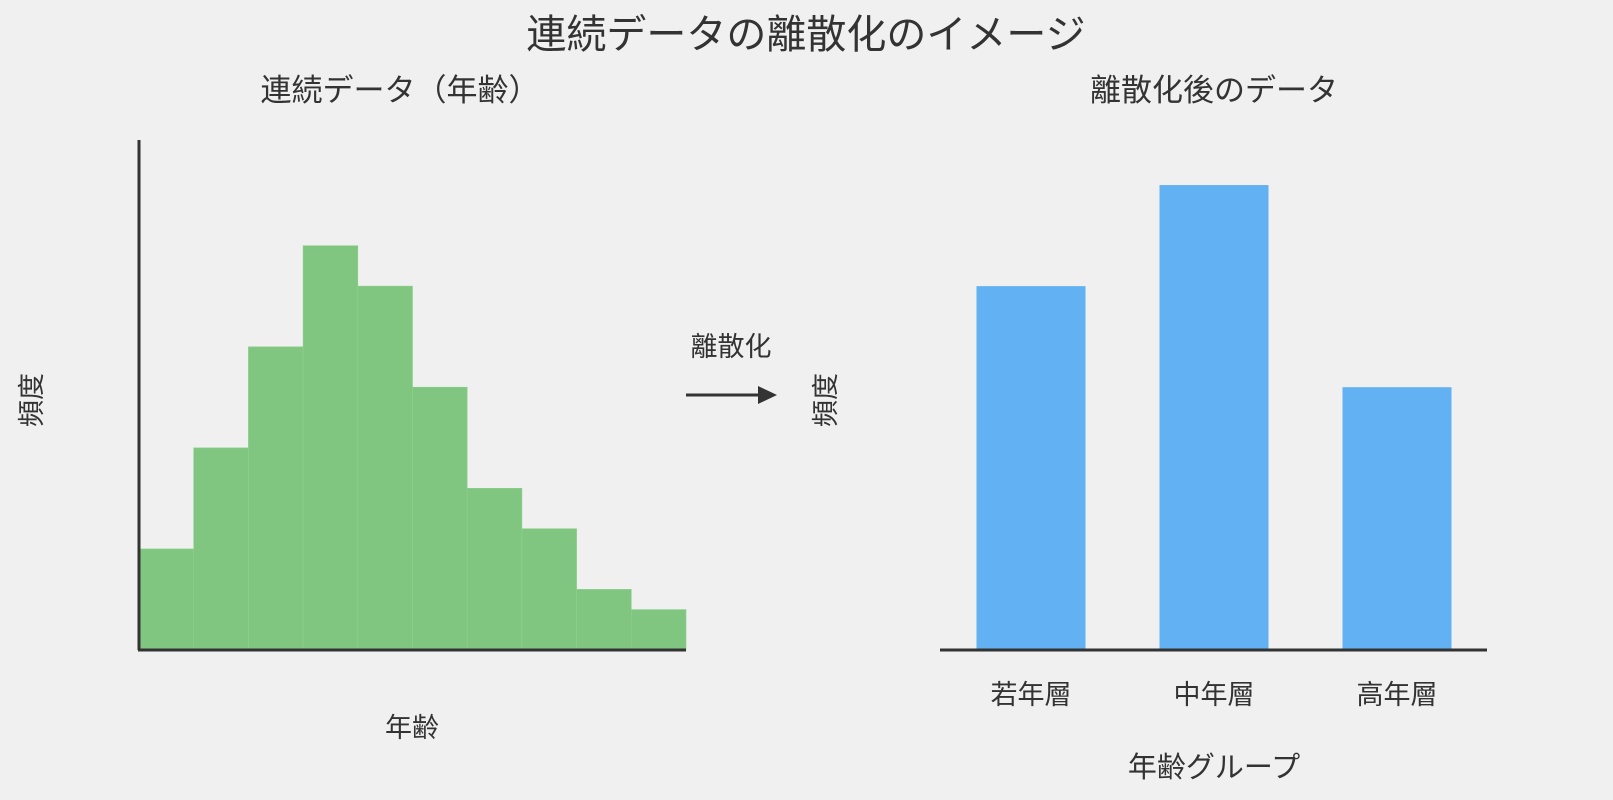 This screenshot has width=1613, height=800. I want to click on histogram-x-label: 年齢, so click(412, 728).